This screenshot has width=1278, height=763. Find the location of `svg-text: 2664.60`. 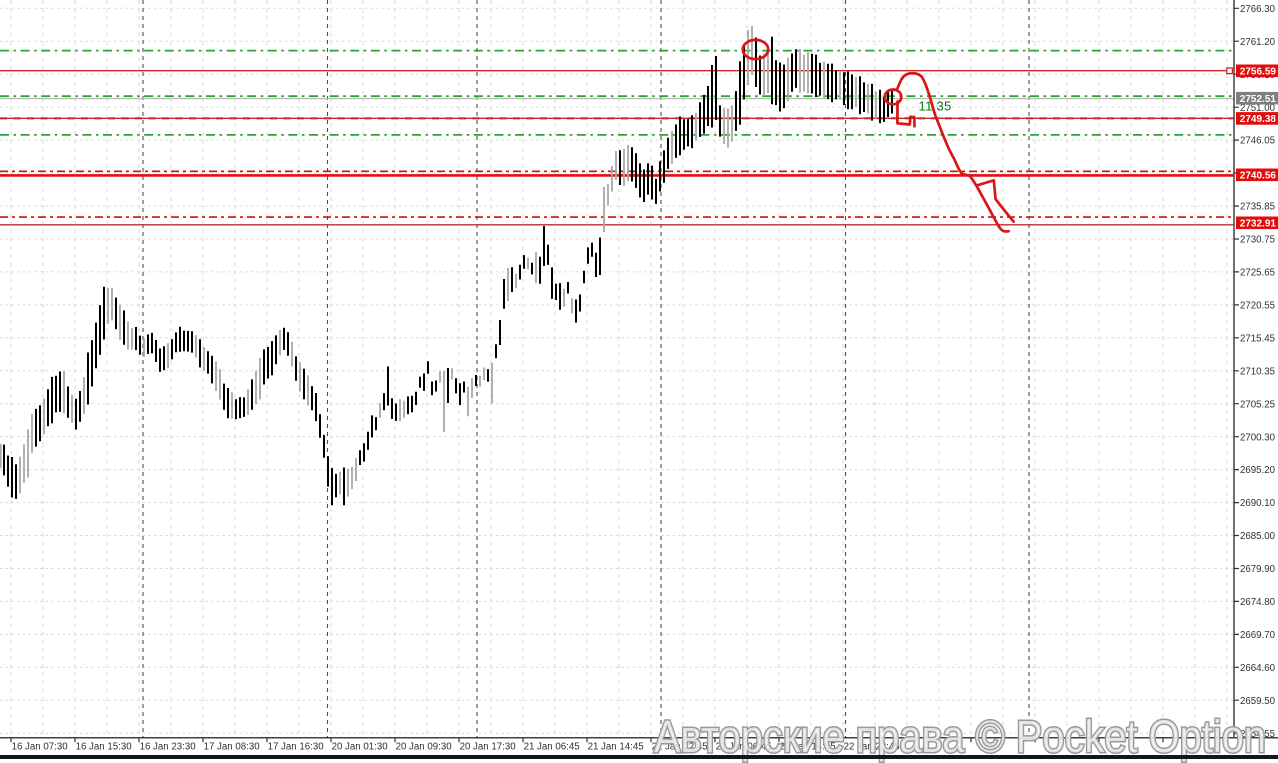

svg-text: 2664.60 is located at coordinates (1258, 668).